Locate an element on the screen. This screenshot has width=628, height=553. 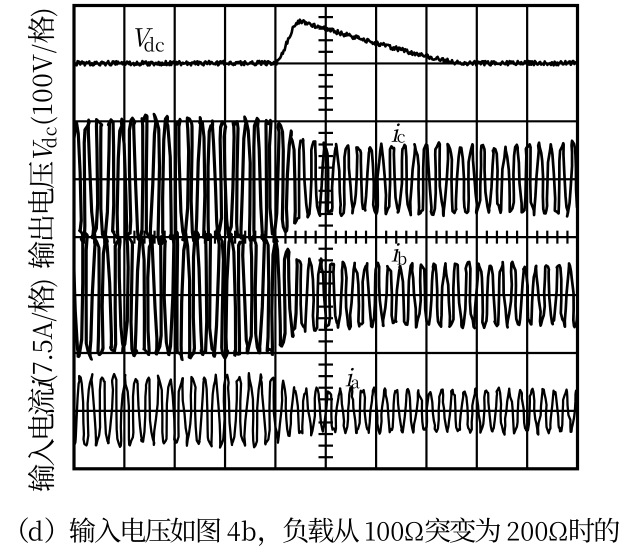
figure-caption is located at coordinates (320, 531).